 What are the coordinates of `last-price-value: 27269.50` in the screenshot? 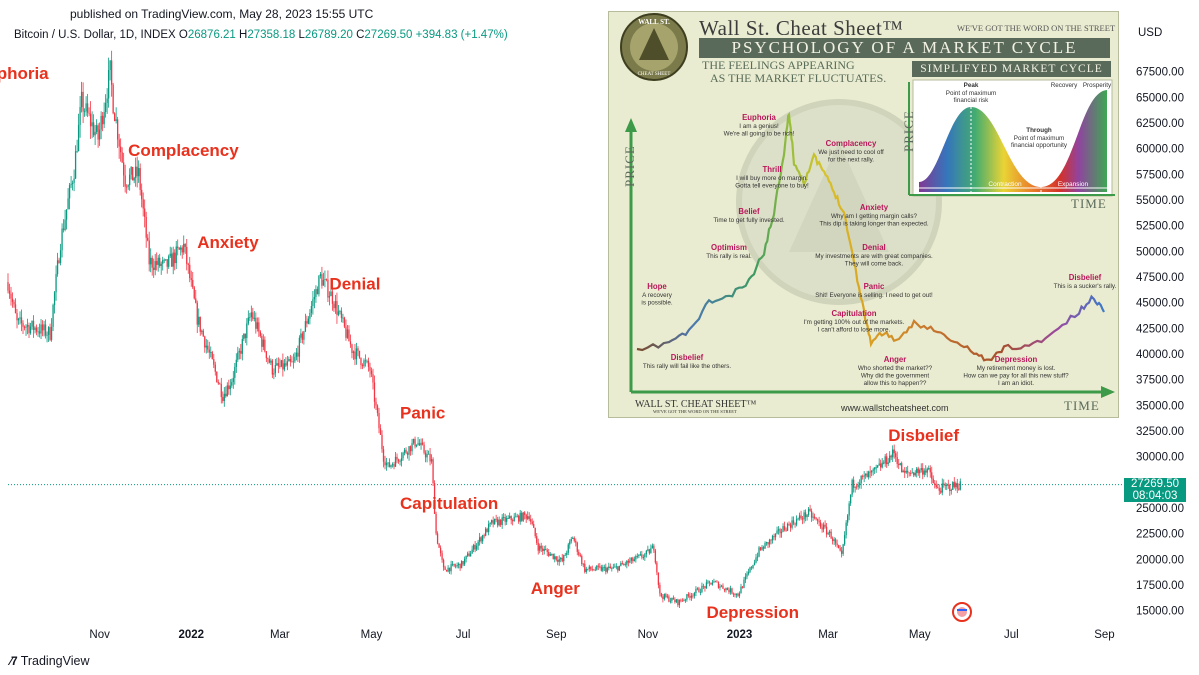 It's located at (1155, 483).